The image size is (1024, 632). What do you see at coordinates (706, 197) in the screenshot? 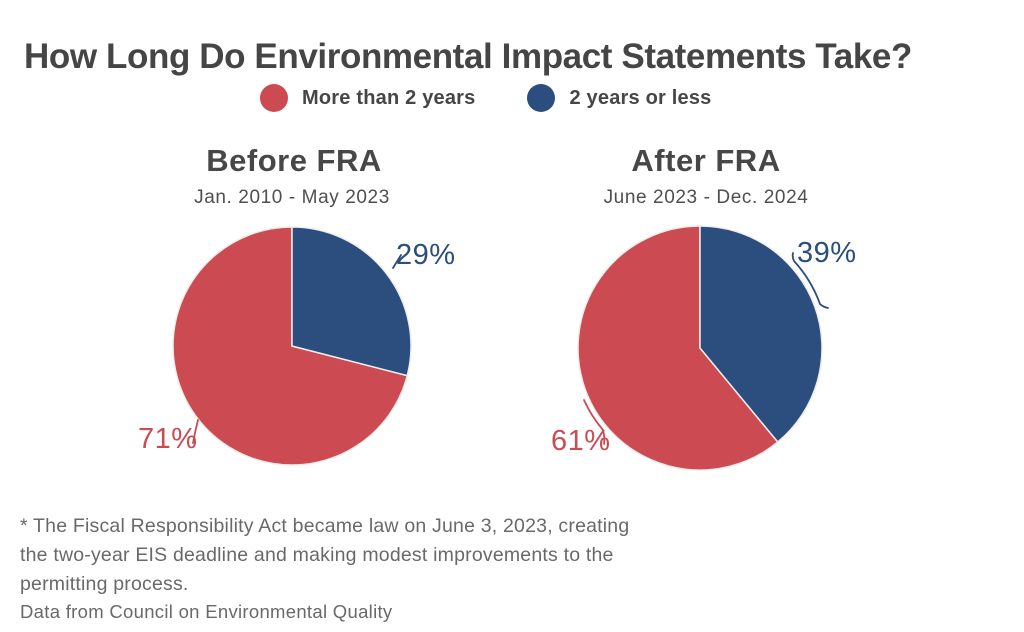
I see `after-fra-subtitle: June 2023 - Dec. 2024` at bounding box center [706, 197].